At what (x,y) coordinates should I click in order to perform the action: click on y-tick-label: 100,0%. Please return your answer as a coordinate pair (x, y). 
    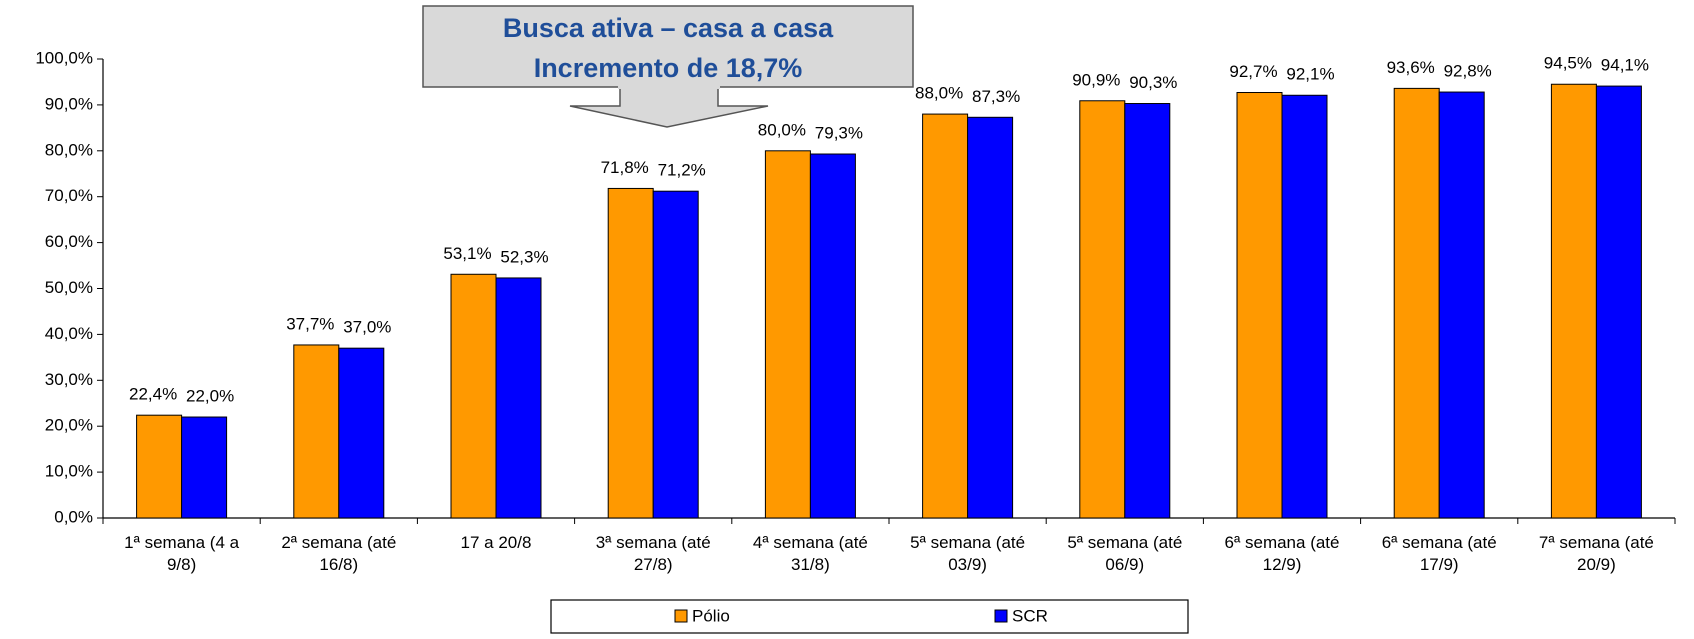
    Looking at the image, I should click on (64, 57).